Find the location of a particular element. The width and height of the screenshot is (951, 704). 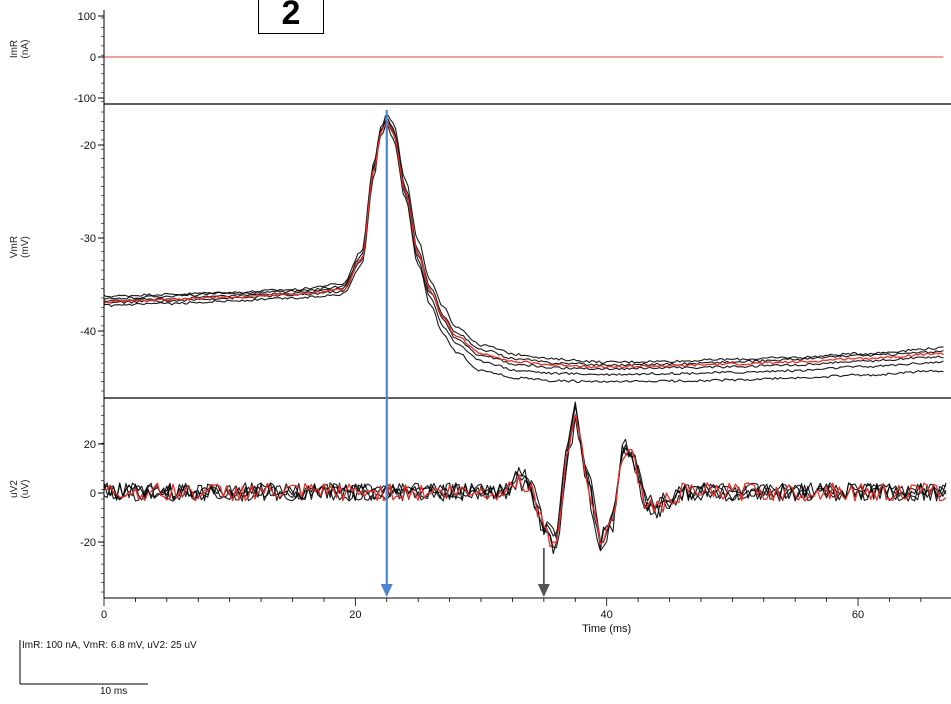

x-tick-label: 0 is located at coordinates (104, 615).